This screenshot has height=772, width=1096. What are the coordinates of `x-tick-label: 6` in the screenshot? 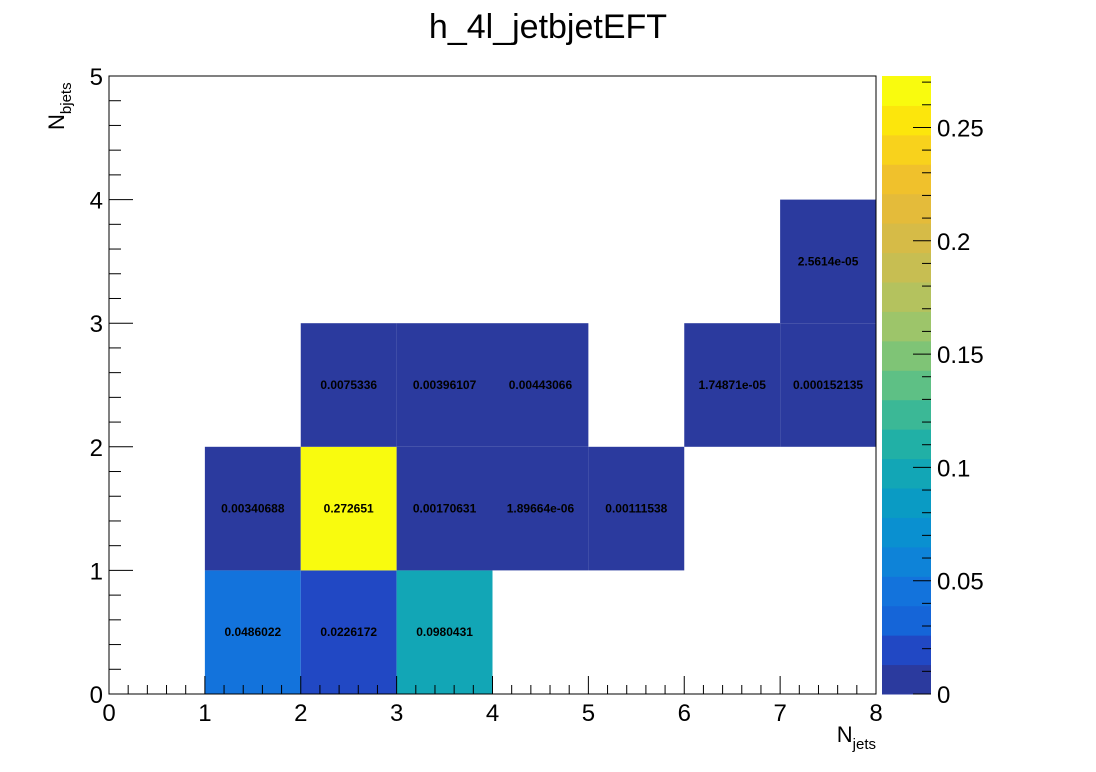 It's located at (684, 713).